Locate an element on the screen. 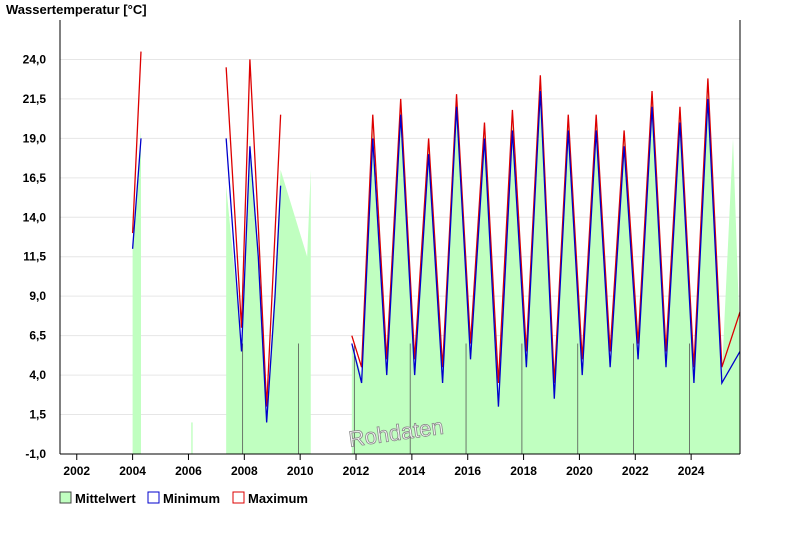 This screenshot has height=550, width=800. y-tick-label: 1,5 is located at coordinates (37, 415).